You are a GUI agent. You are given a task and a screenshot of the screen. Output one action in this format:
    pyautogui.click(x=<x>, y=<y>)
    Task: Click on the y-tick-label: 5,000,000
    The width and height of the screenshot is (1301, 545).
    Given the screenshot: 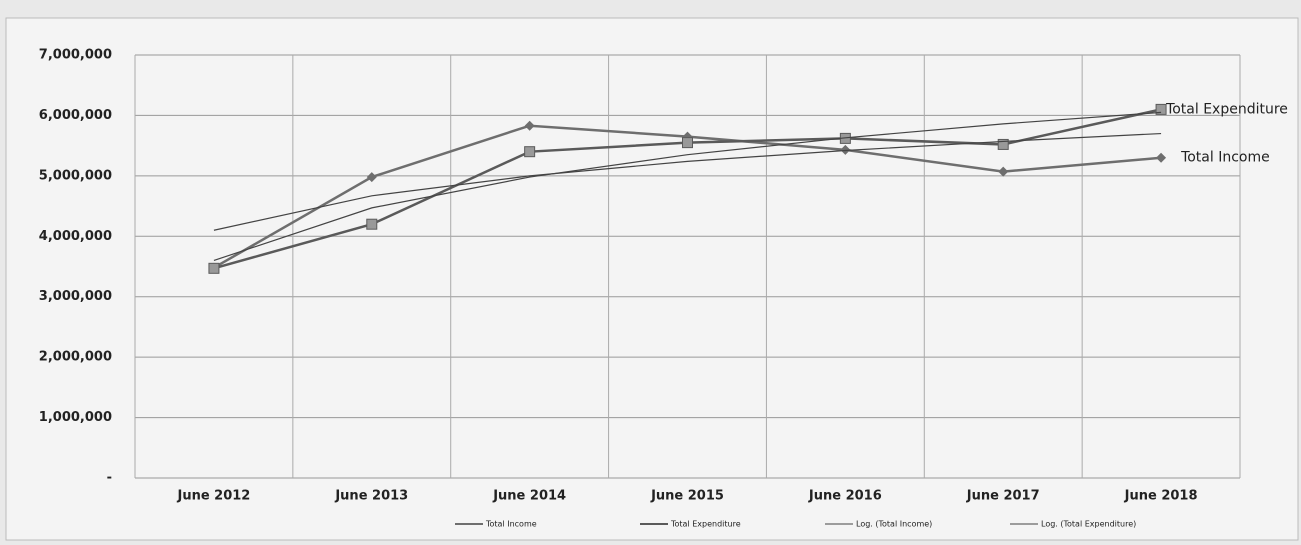 What is the action you would take?
    pyautogui.click(x=75, y=175)
    